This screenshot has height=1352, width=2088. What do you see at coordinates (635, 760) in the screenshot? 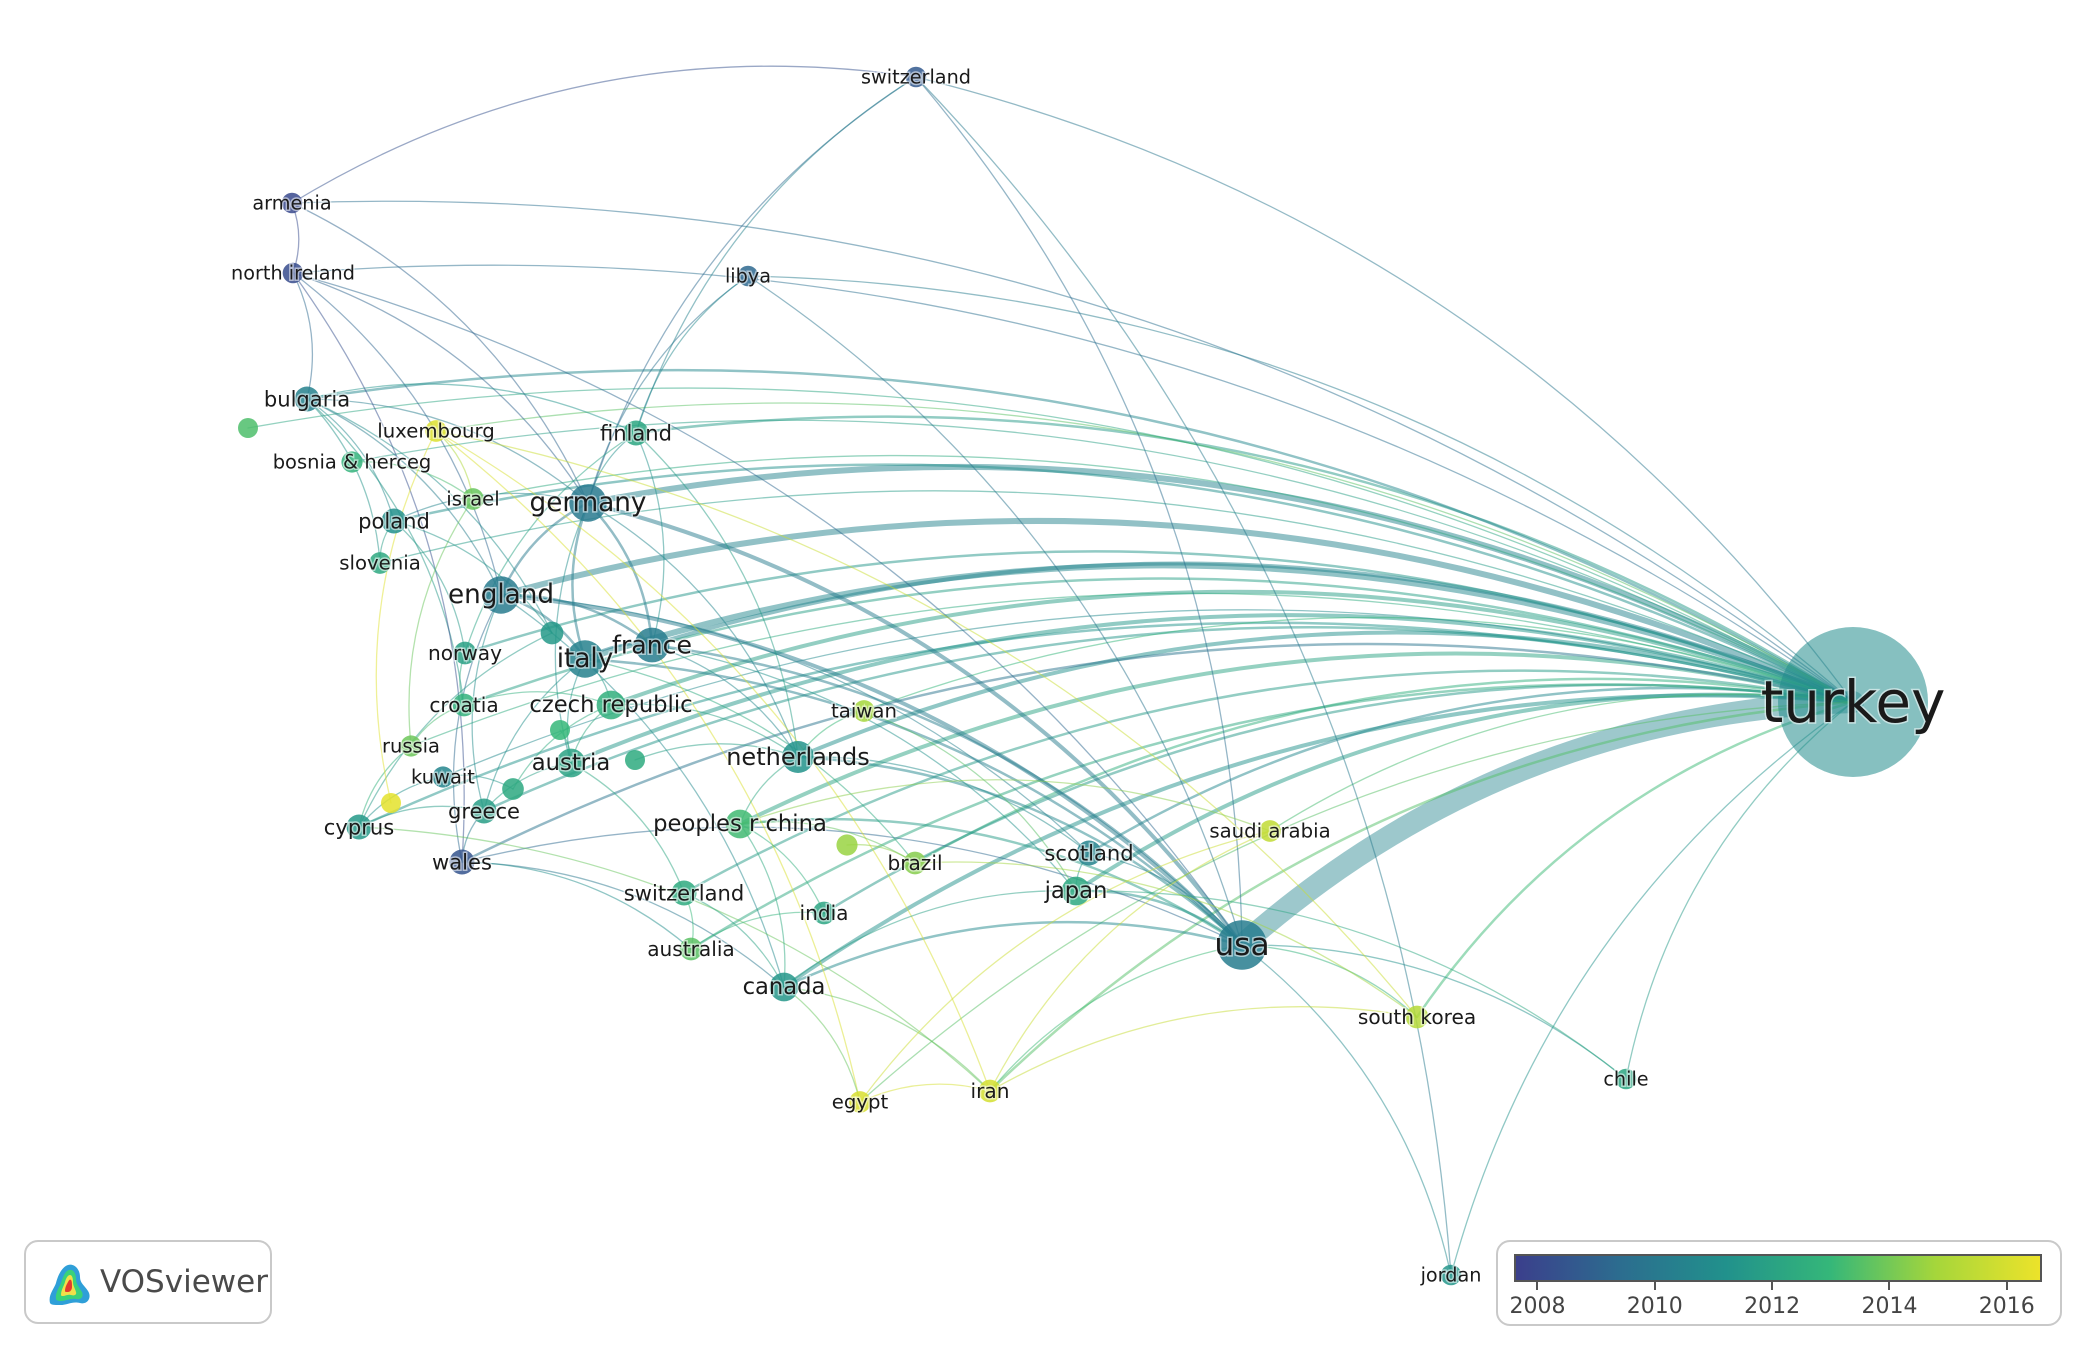
I see `node-unlabeled-d` at bounding box center [635, 760].